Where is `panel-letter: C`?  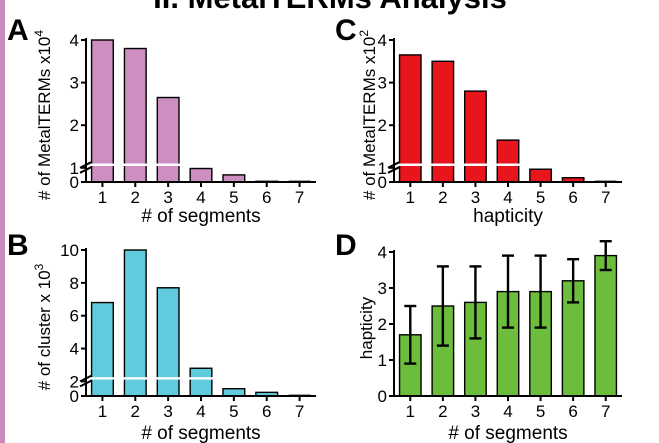
panel-letter: C is located at coordinates (346, 30).